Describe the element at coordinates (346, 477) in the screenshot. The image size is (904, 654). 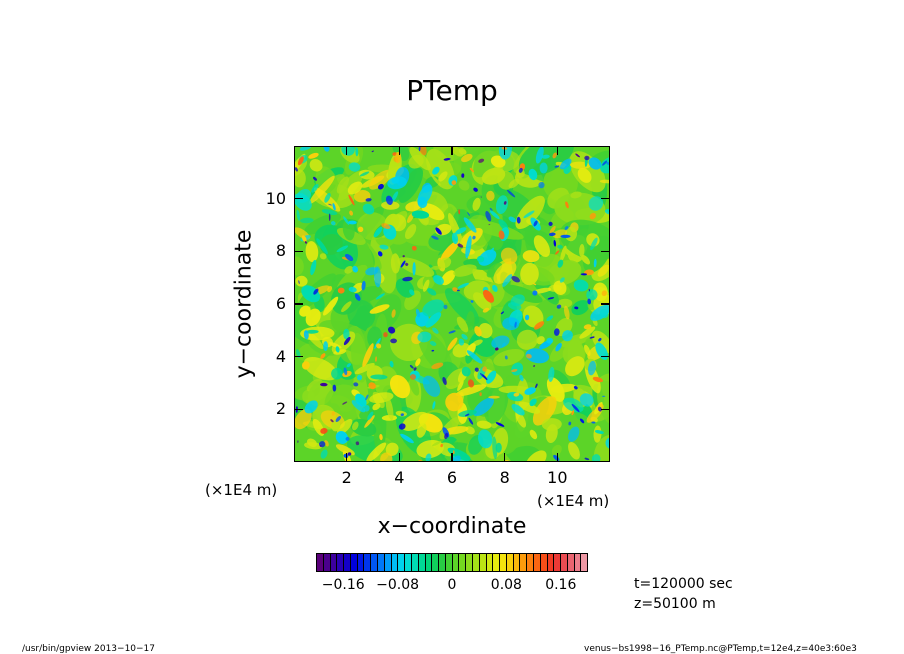
I see `x-tick-label: 2` at that location.